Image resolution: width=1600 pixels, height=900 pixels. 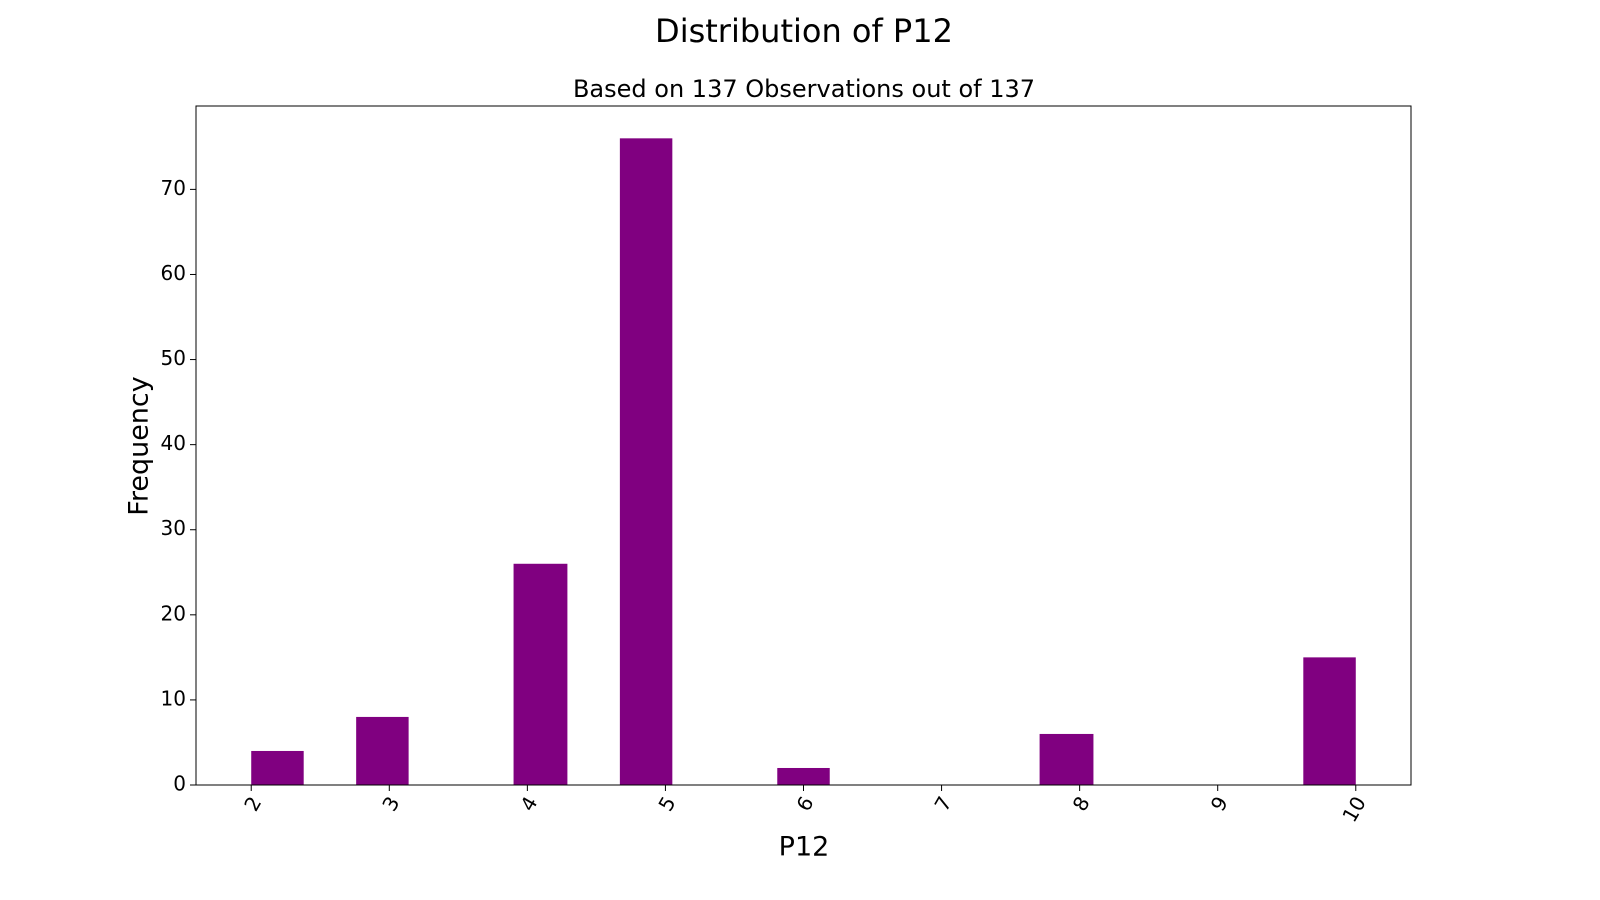 I want to click on x-tick-label: 10, so click(x=1354, y=809).